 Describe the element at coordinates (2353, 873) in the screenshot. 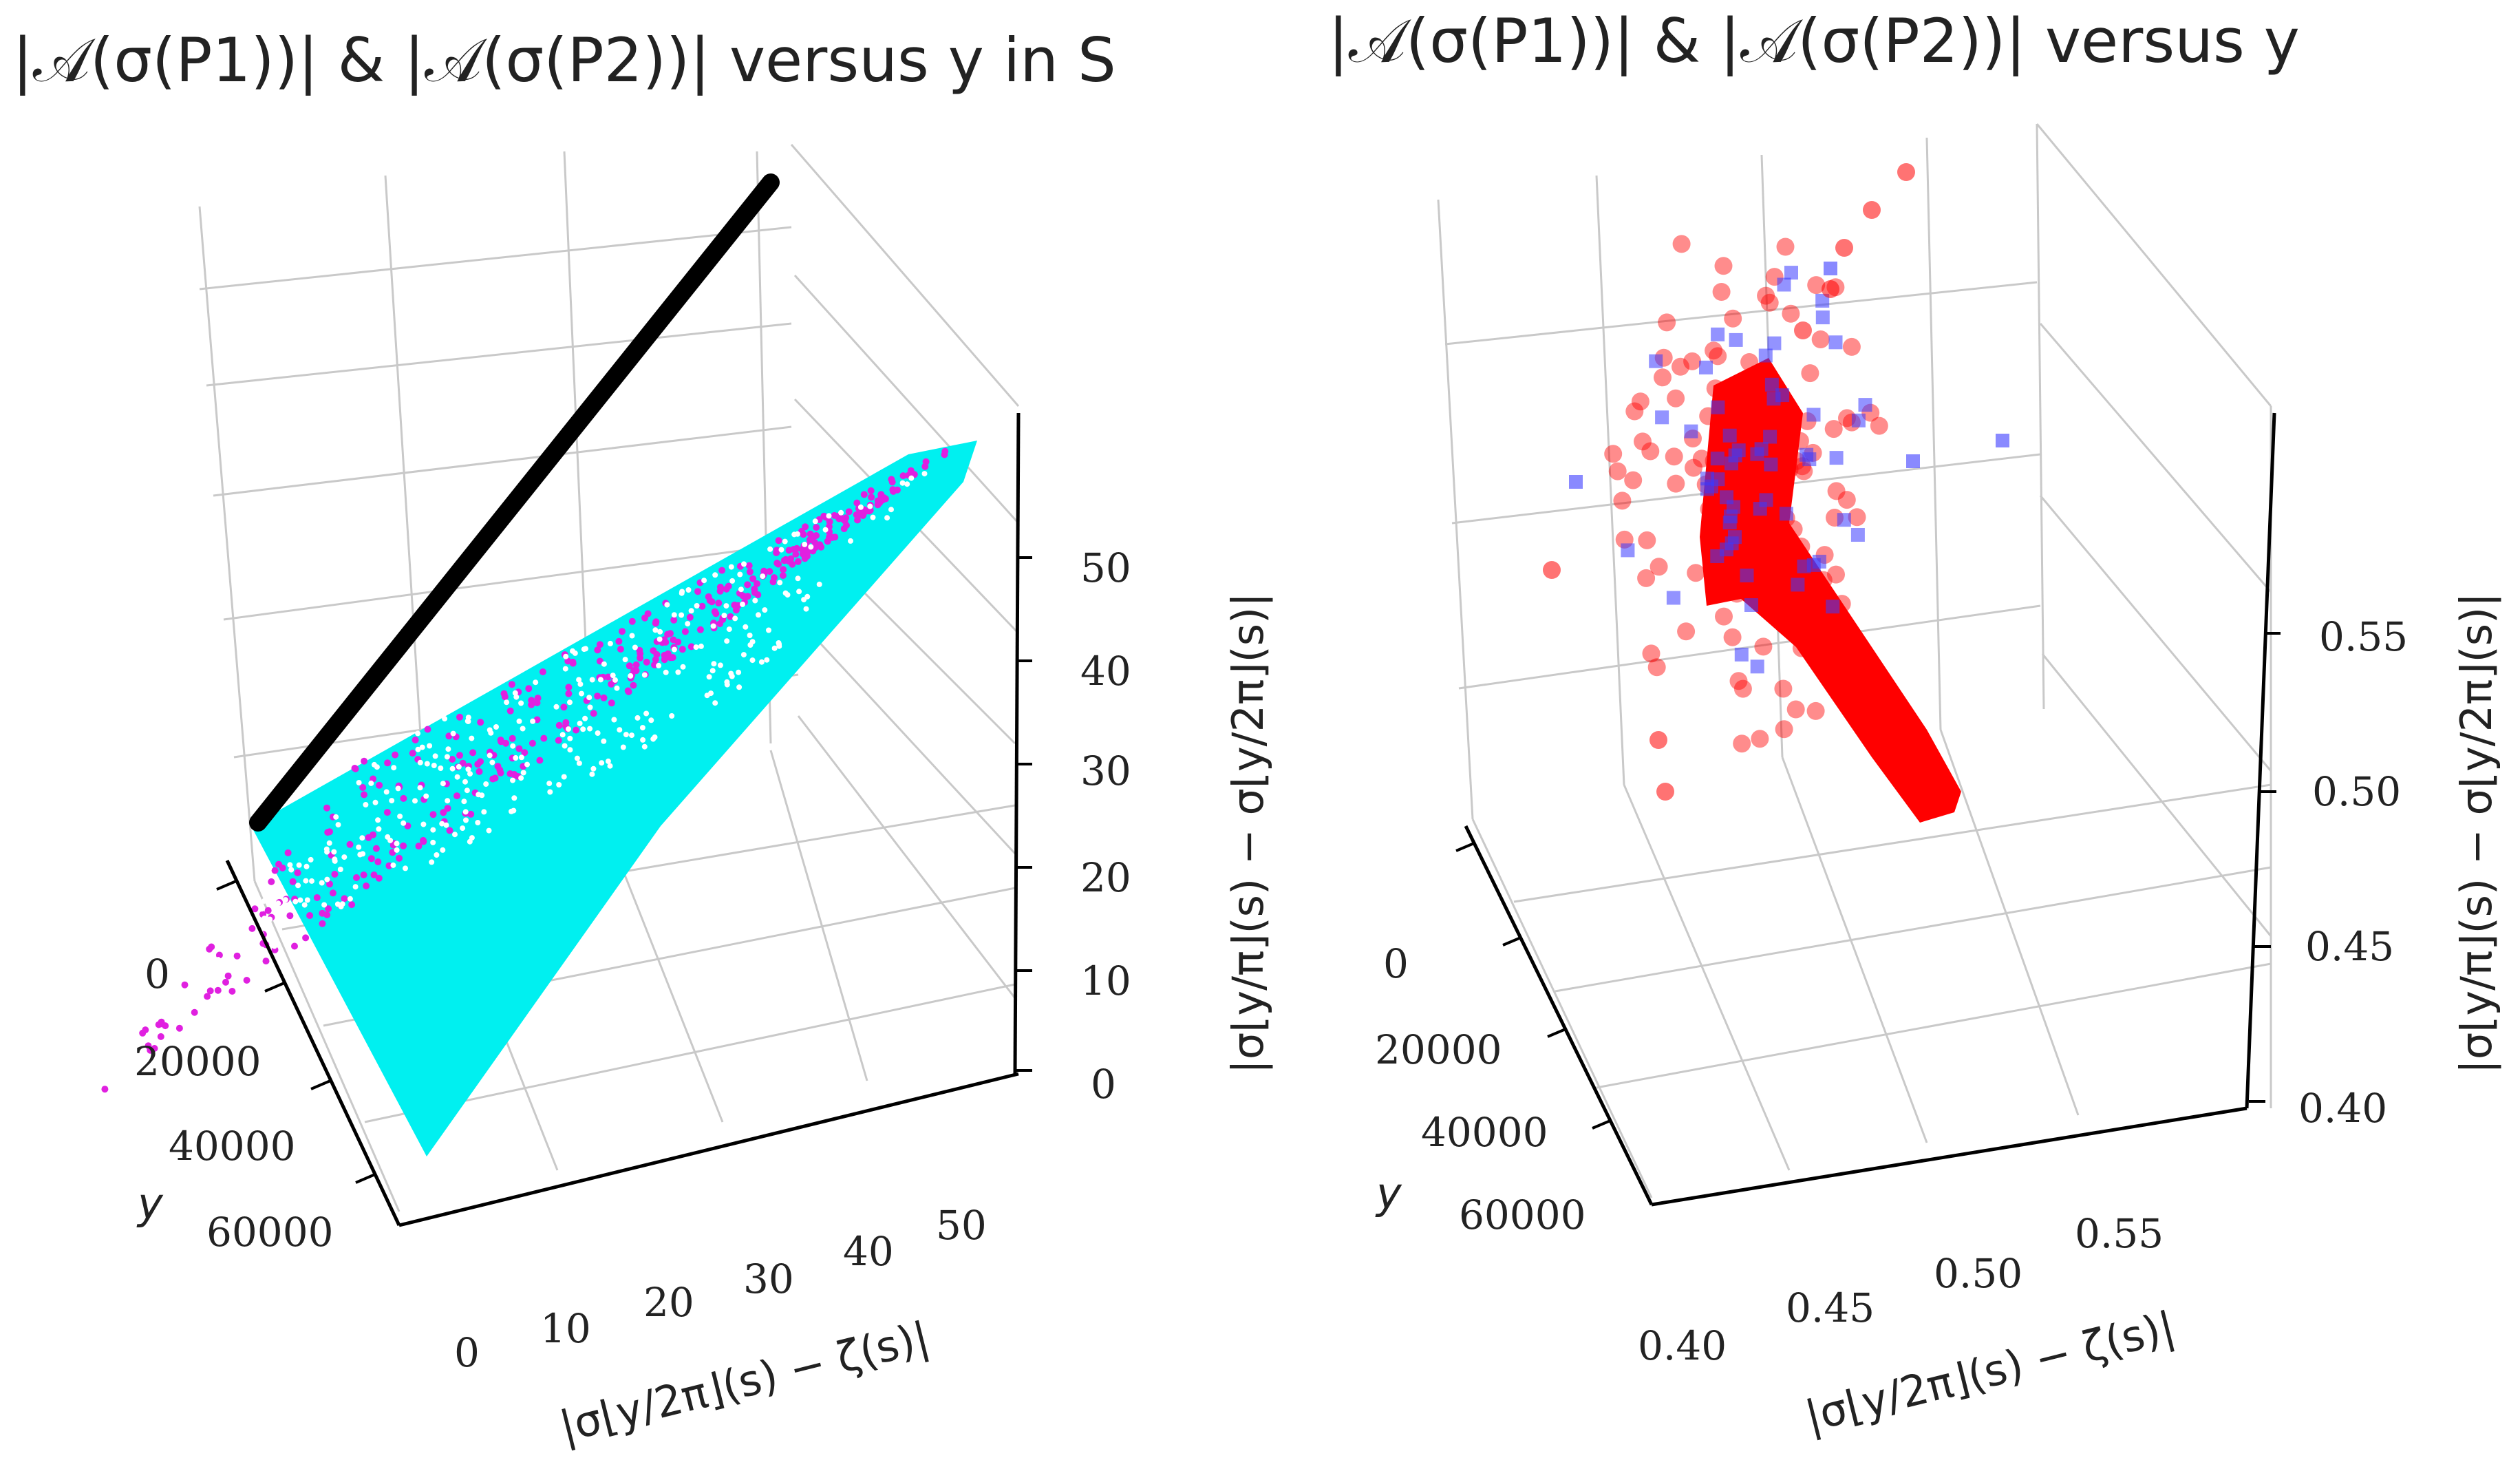

I see `right-z-ticks: 0.40 0.45 0.50 0.55` at that location.